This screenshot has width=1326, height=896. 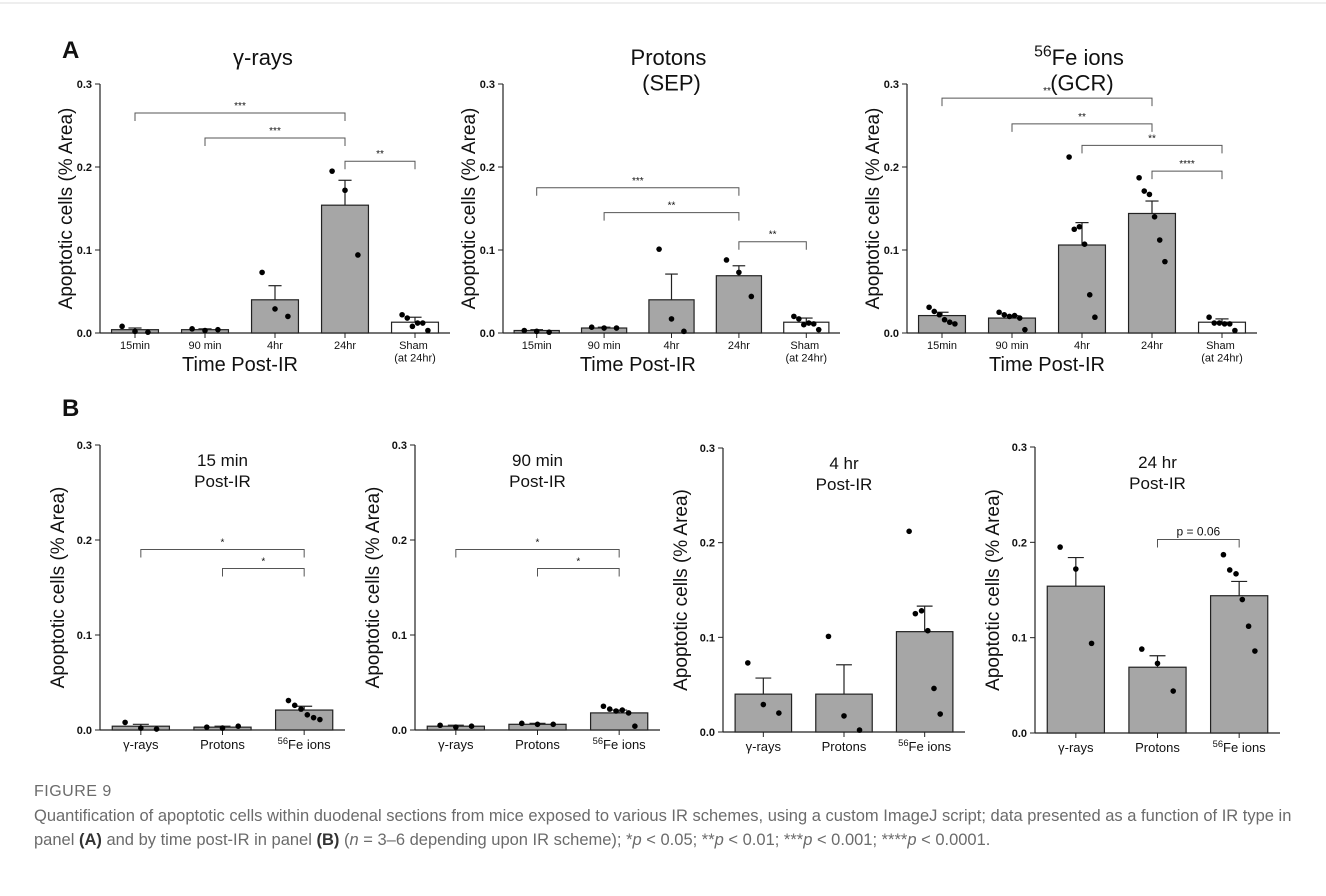 What do you see at coordinates (844, 484) in the screenshot?
I see `chart-title: Post-IR` at bounding box center [844, 484].